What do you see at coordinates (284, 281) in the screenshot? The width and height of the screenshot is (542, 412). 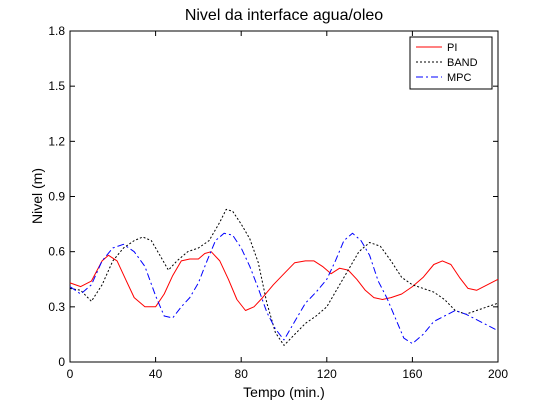 I see `series-line-pi` at bounding box center [284, 281].